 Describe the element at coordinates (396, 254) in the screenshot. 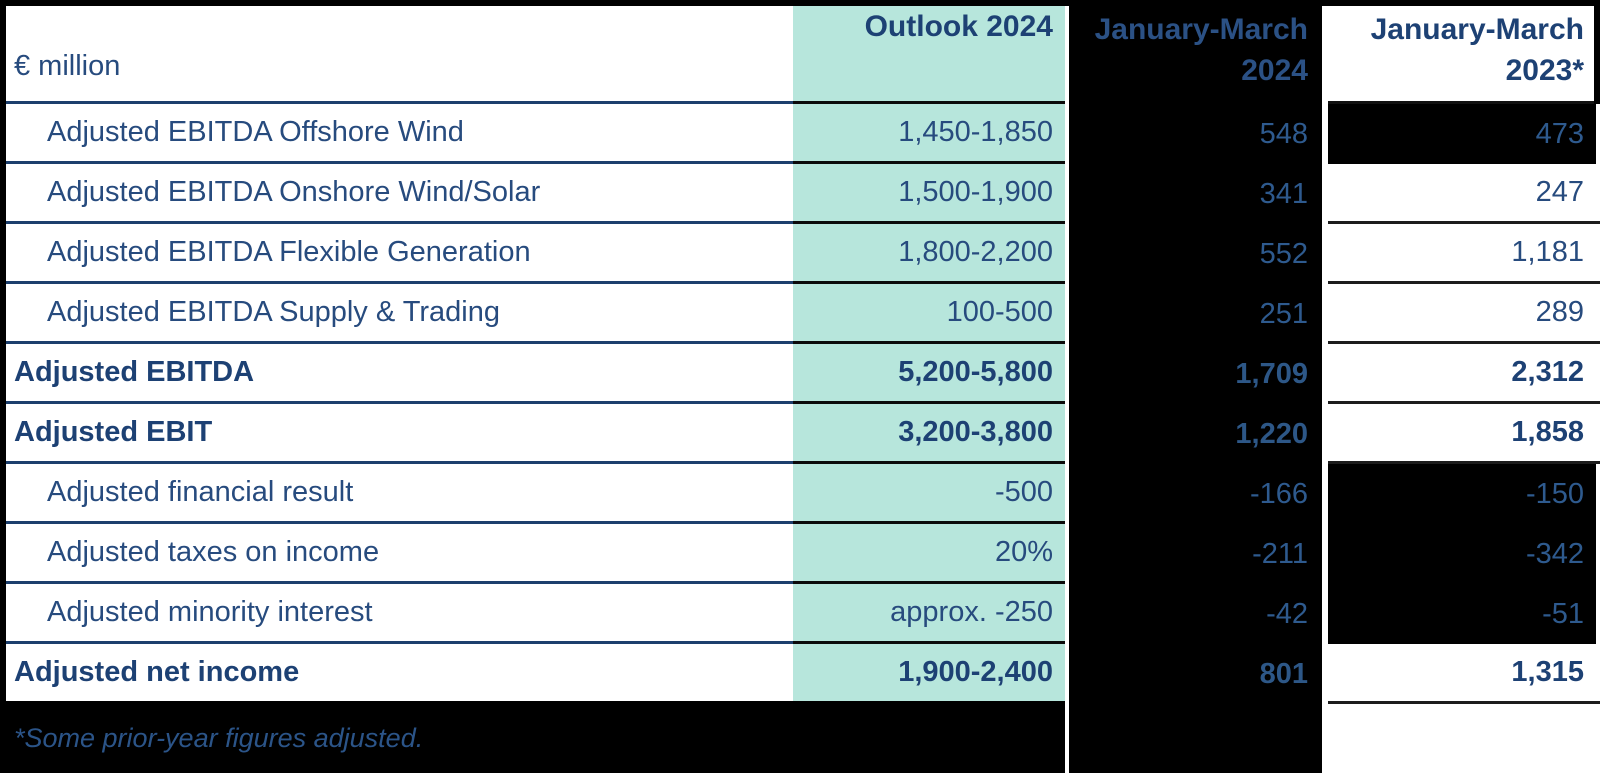

I see `row-label: Adjusted EBITDA Flexible Generation` at that location.